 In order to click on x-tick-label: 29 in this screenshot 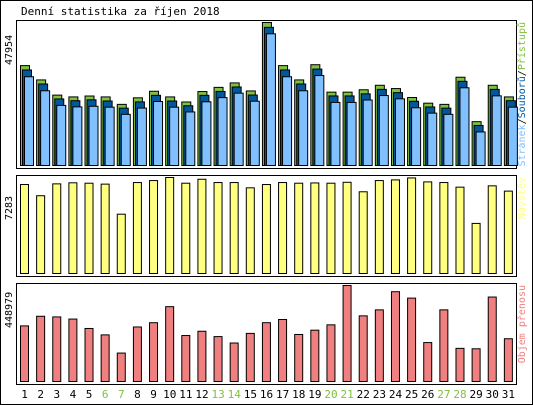, I will do `click(476, 394)`.